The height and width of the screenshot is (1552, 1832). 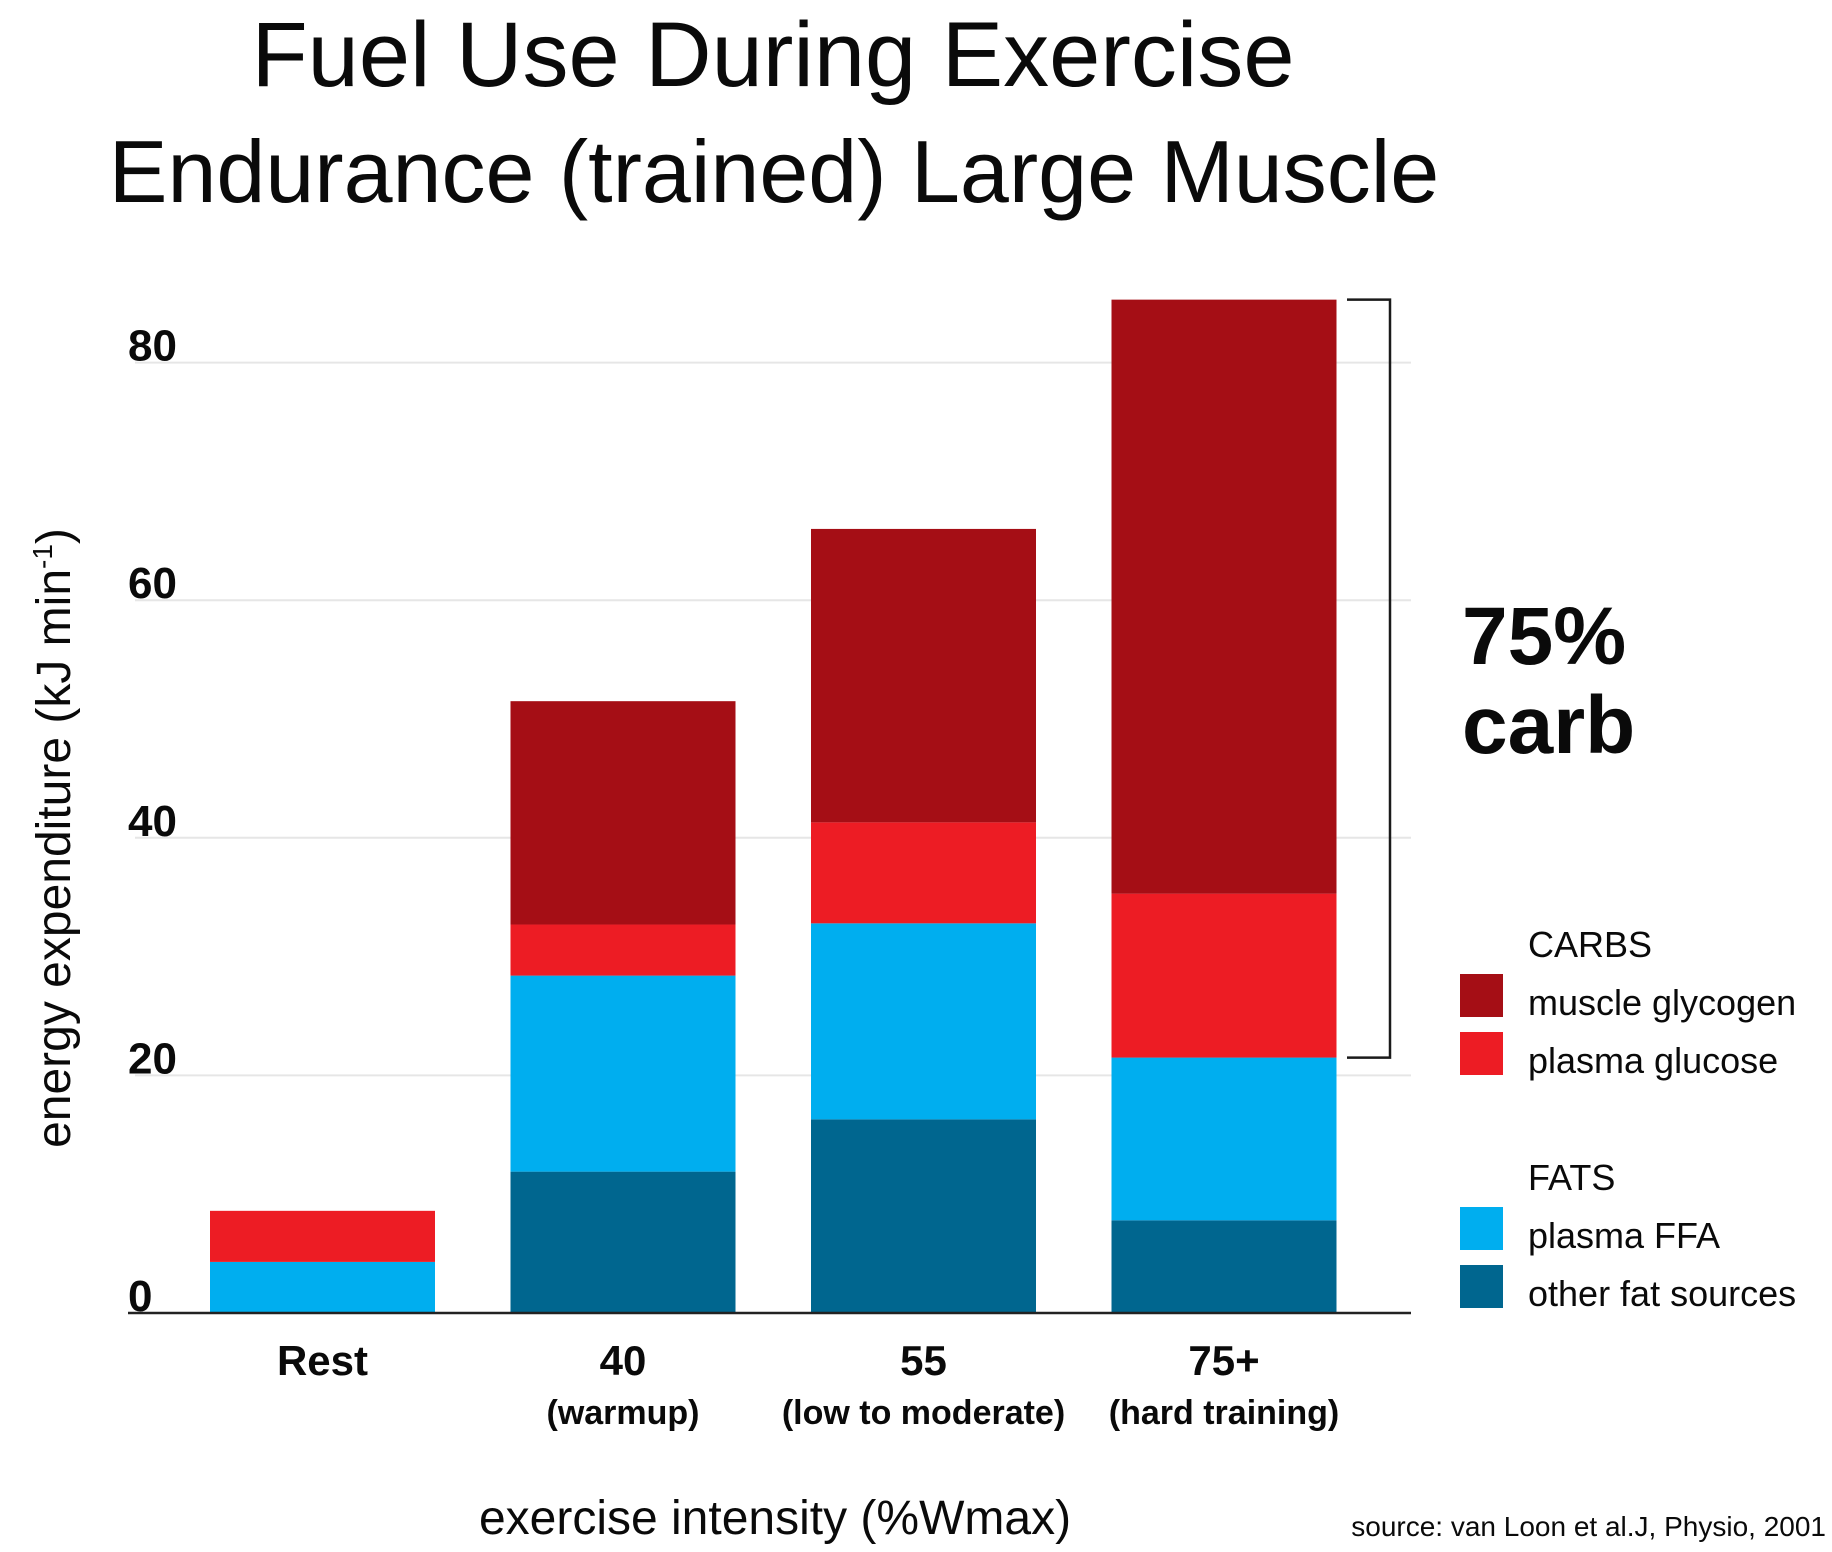 What do you see at coordinates (152, 821) in the screenshot?
I see `y-tick-label: 40` at bounding box center [152, 821].